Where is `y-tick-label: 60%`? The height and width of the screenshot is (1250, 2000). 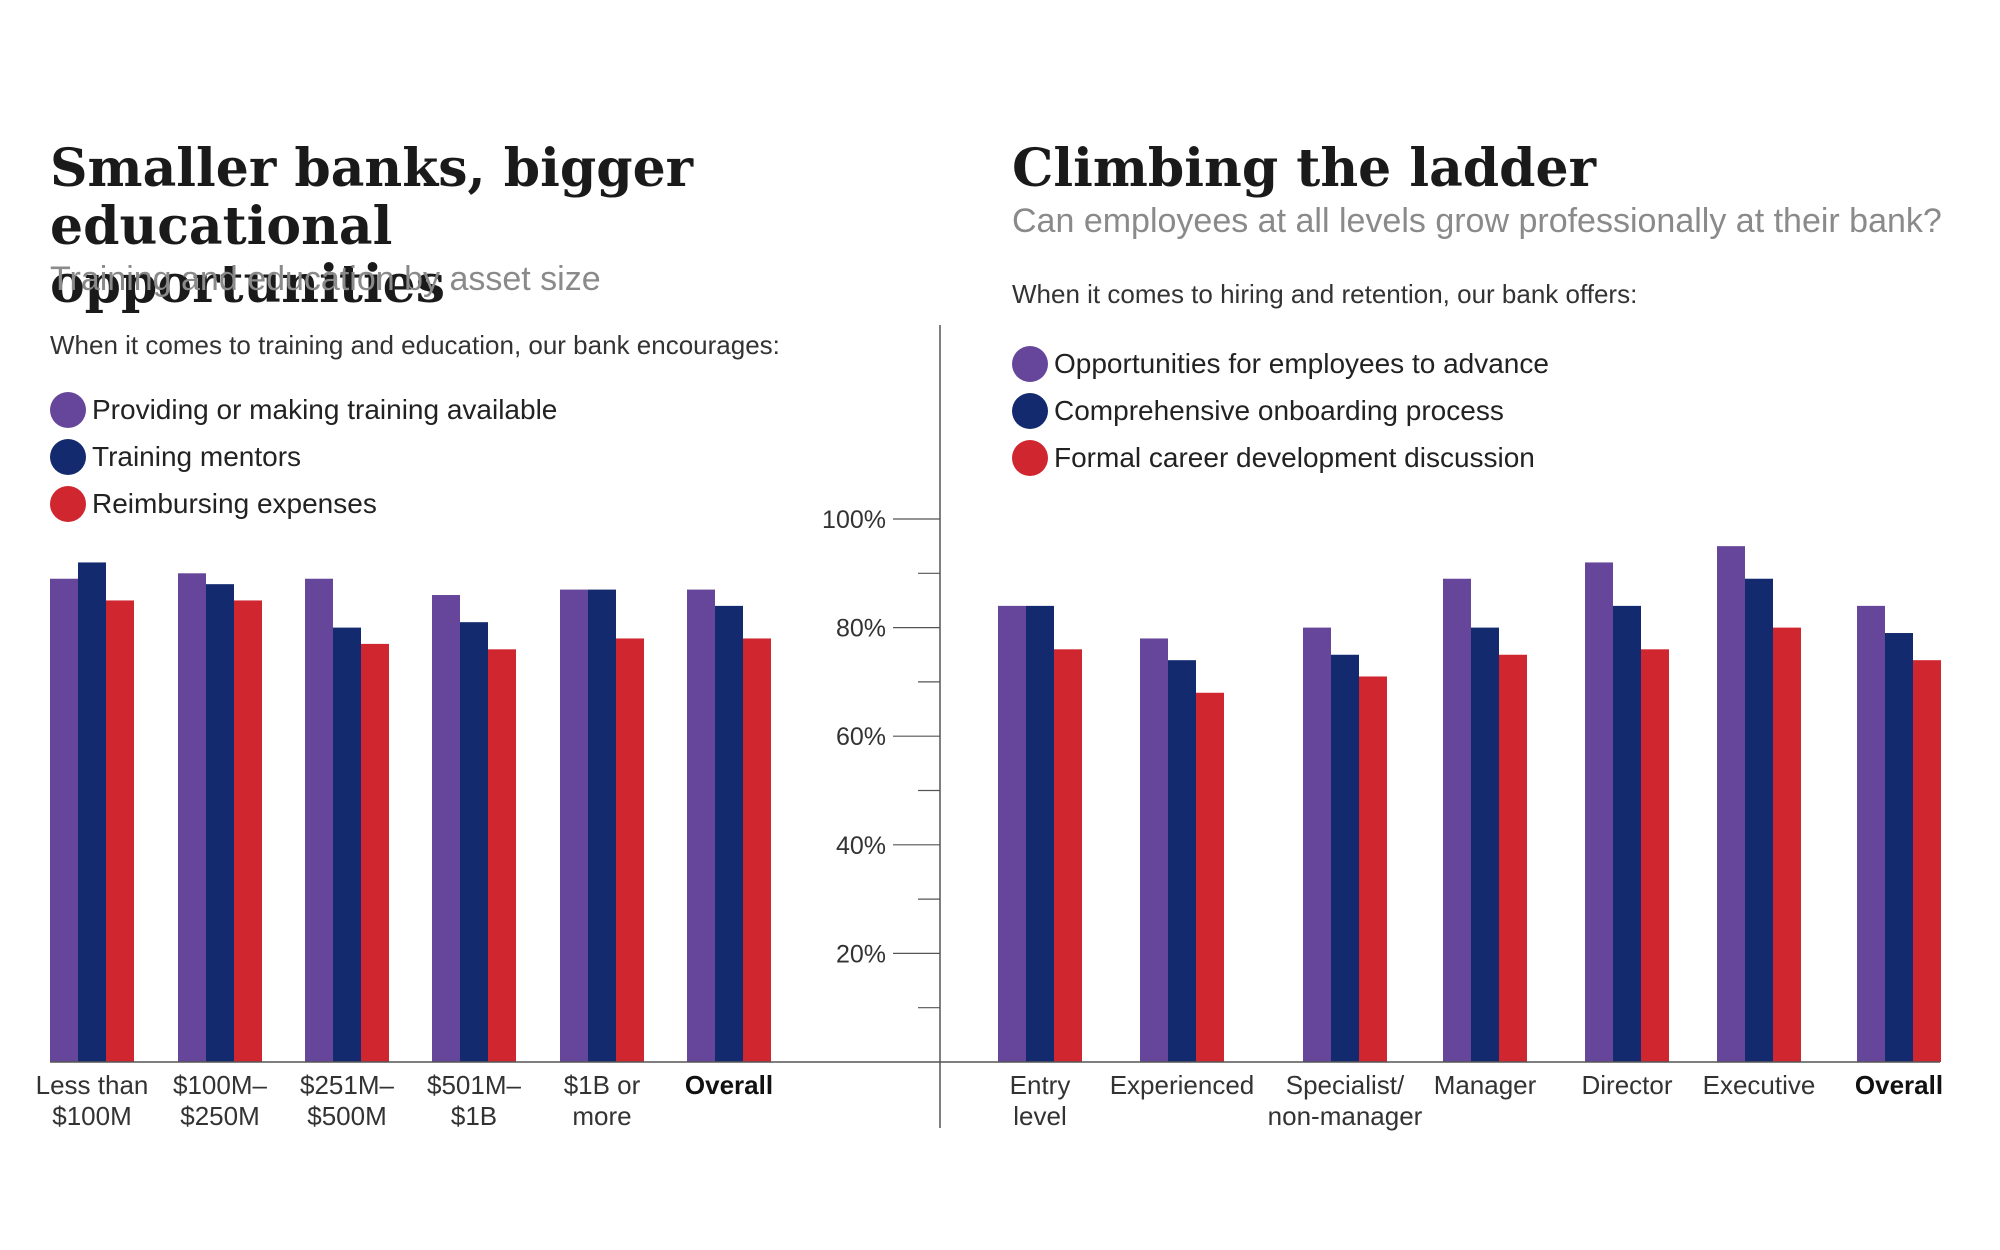
y-tick-label: 60% is located at coordinates (861, 737).